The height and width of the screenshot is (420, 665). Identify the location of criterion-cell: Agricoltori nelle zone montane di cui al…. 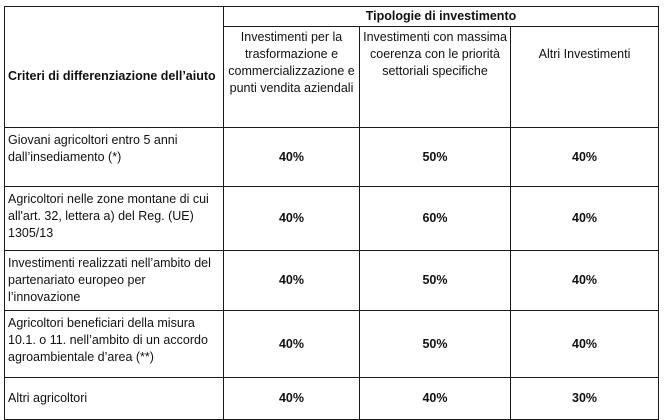
(114, 218).